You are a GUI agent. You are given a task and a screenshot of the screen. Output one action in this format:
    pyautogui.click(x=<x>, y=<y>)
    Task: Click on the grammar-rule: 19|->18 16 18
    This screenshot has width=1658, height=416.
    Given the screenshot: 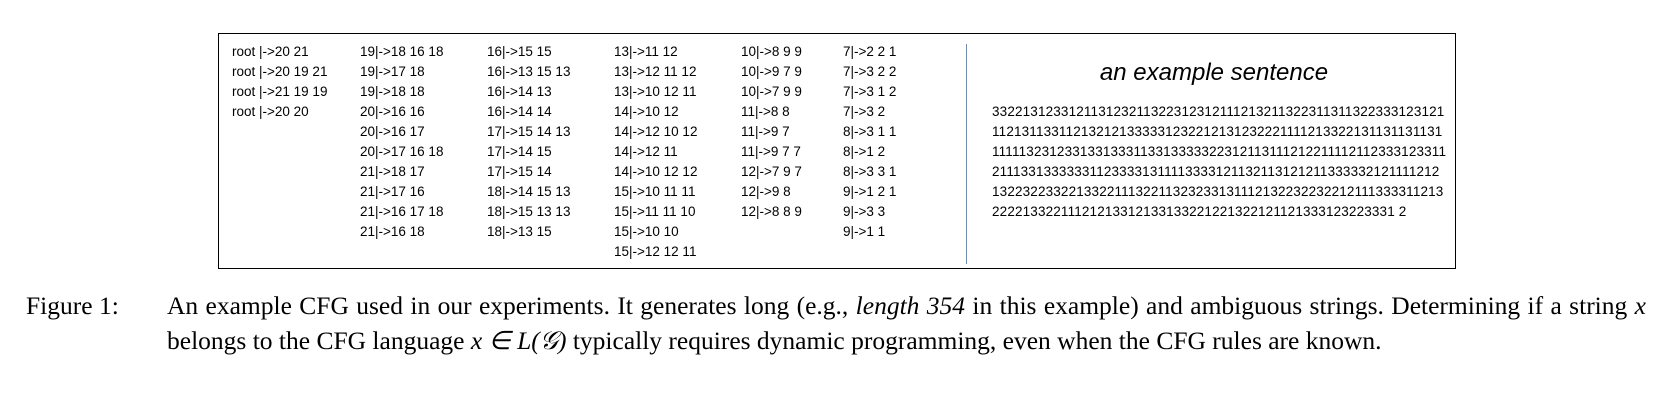 What is the action you would take?
    pyautogui.click(x=402, y=51)
    